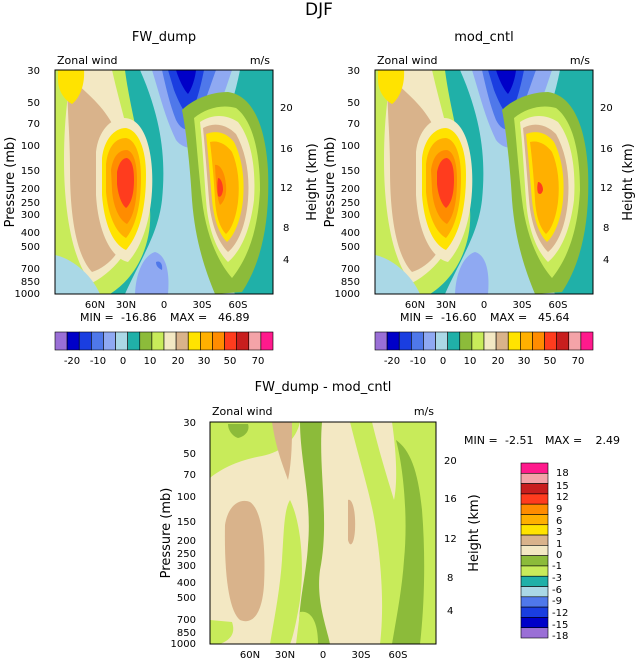  I want to click on colorbar-label: 20, so click(498, 361).